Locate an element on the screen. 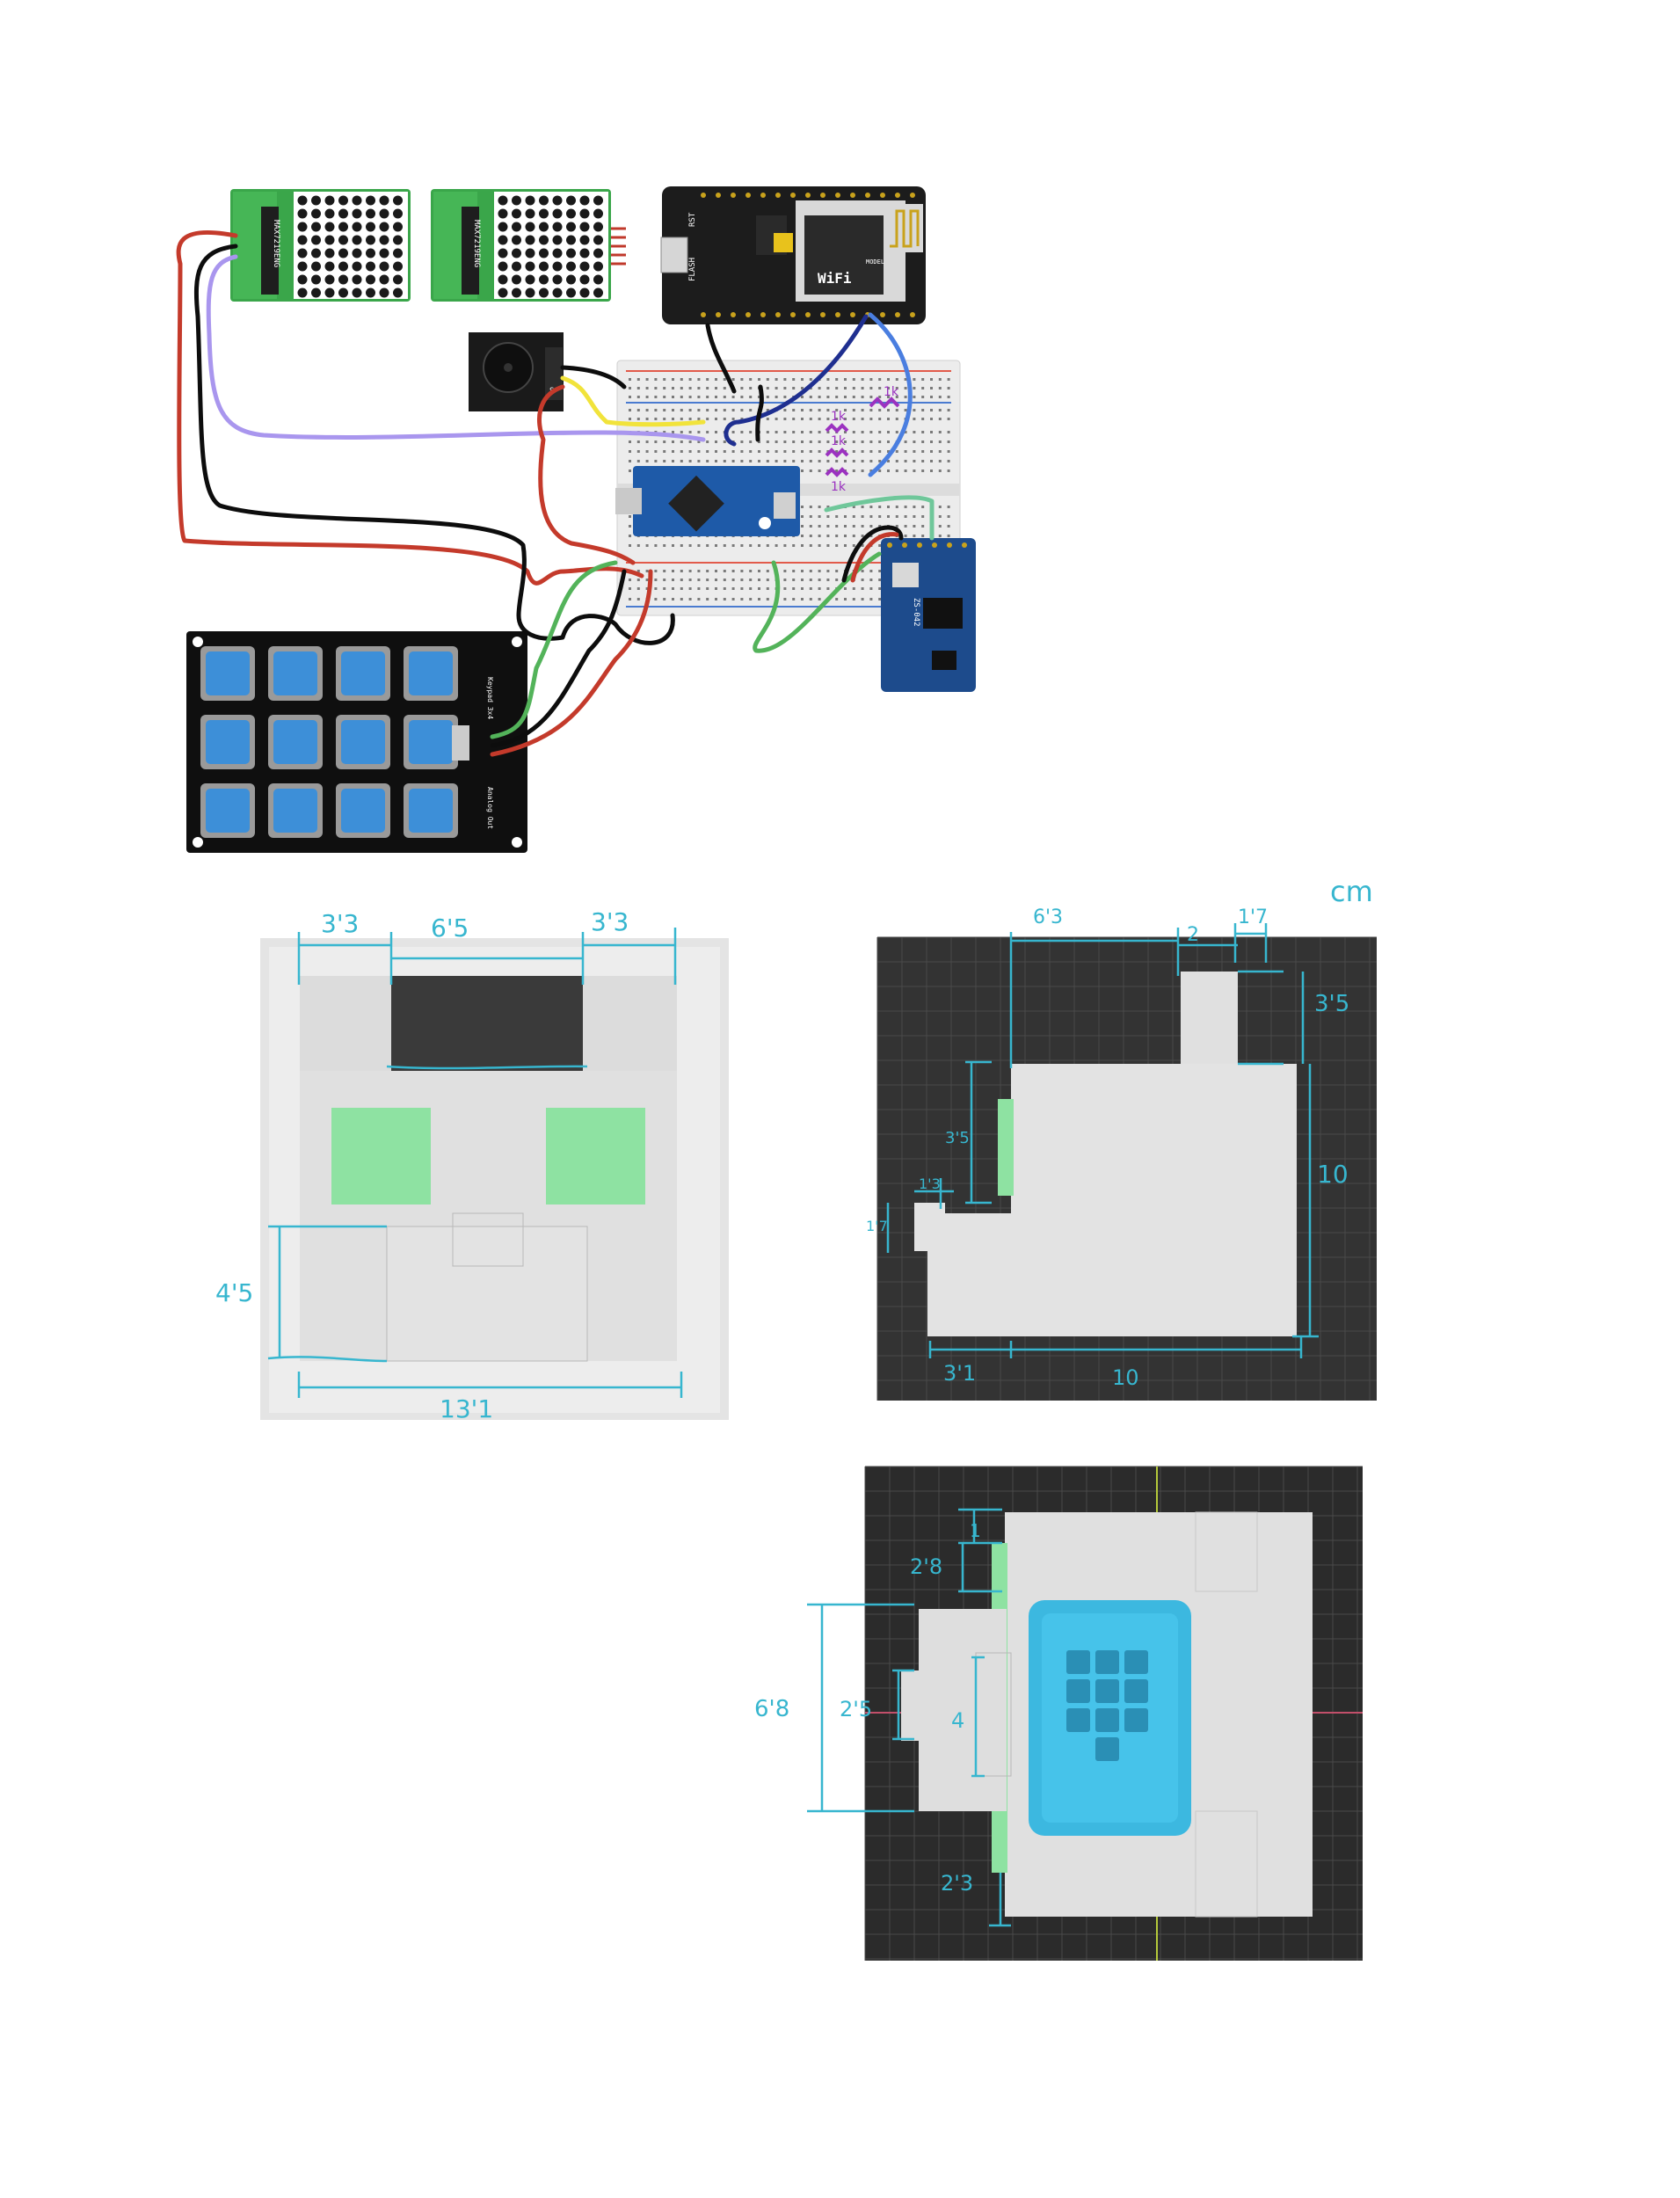 This screenshot has width=1680, height=2198. esp8266-board: WiFi MODEL FLASH RST is located at coordinates (793, 255).